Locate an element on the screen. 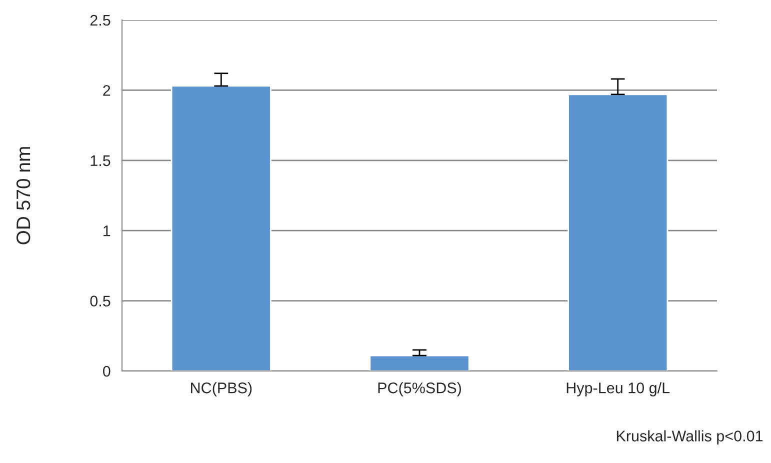 The height and width of the screenshot is (463, 771). x-tick-label: PC(5%SDS) is located at coordinates (419, 389).